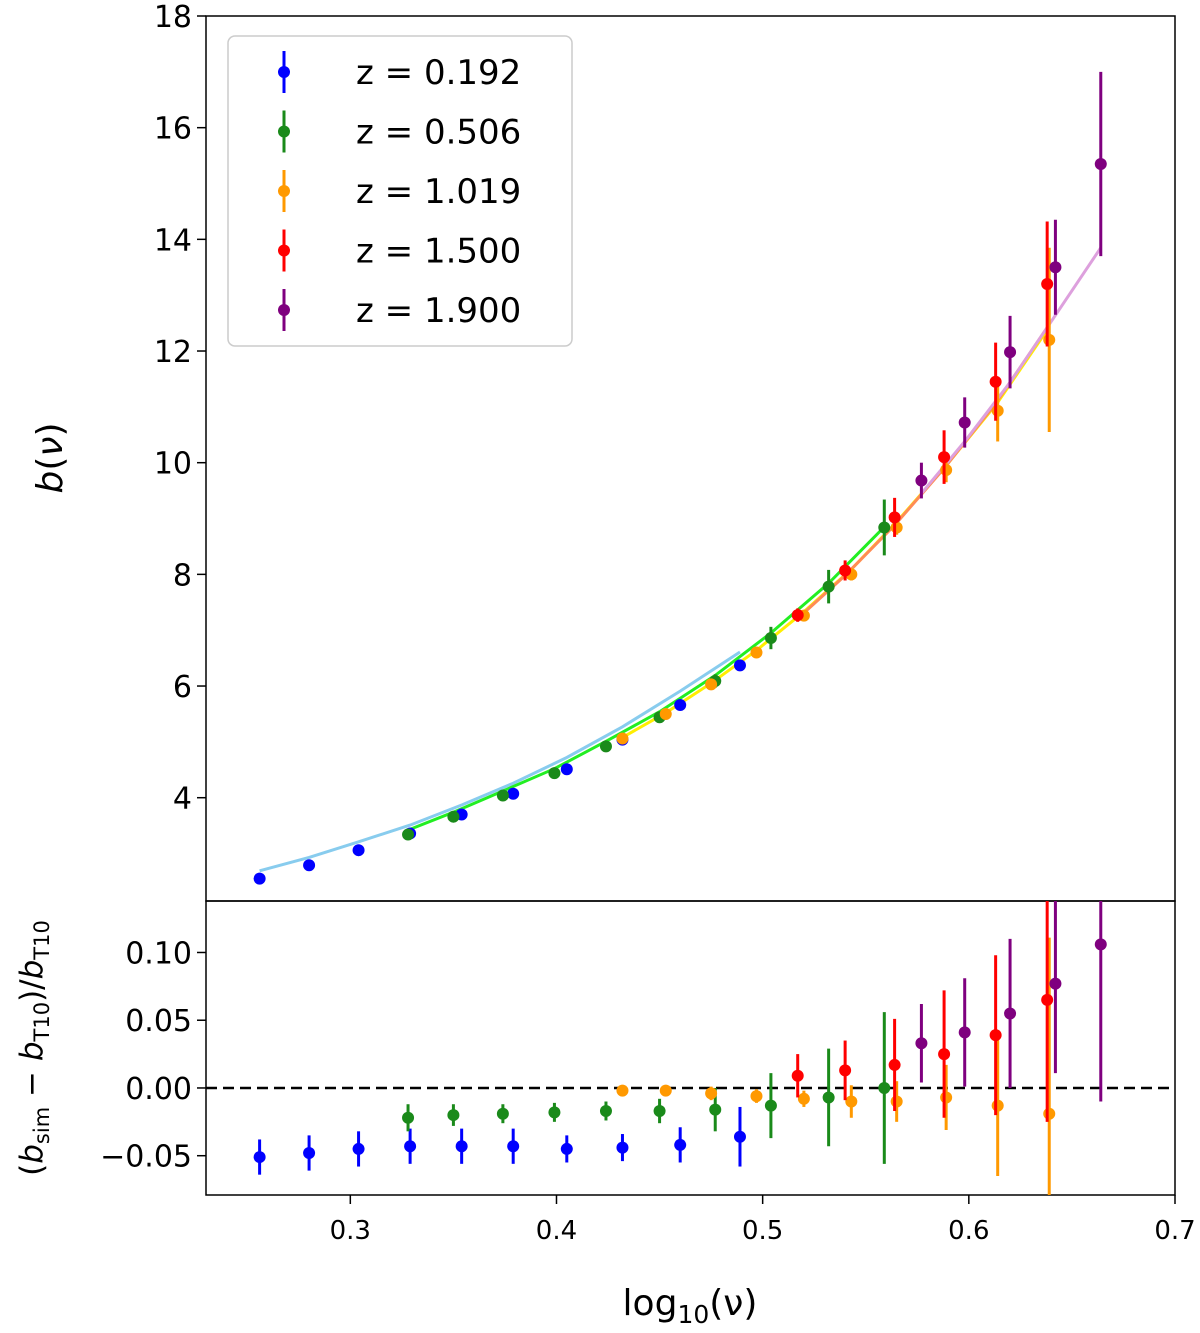  I want to click on x-axis: 0.3 0.4 0.5 0.6 0.7, so click(763, 1220).